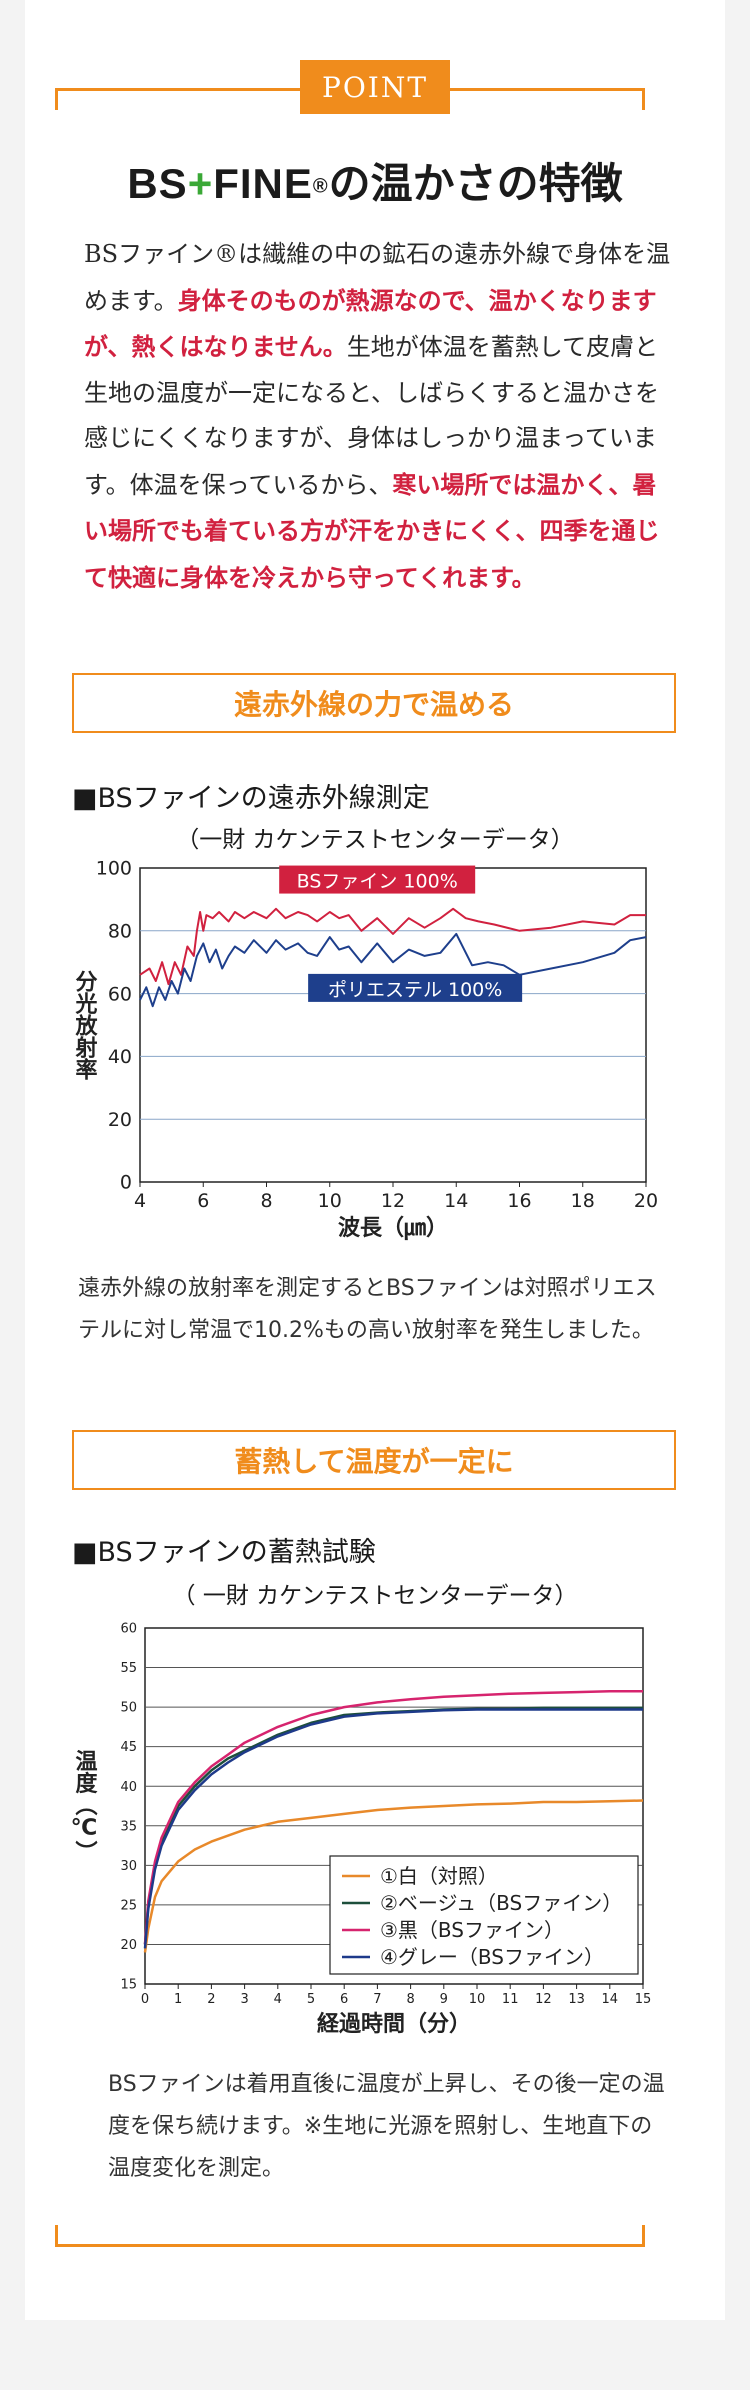  Describe the element at coordinates (128, 1747) in the screenshot. I see `y-tick-label: 45` at that location.